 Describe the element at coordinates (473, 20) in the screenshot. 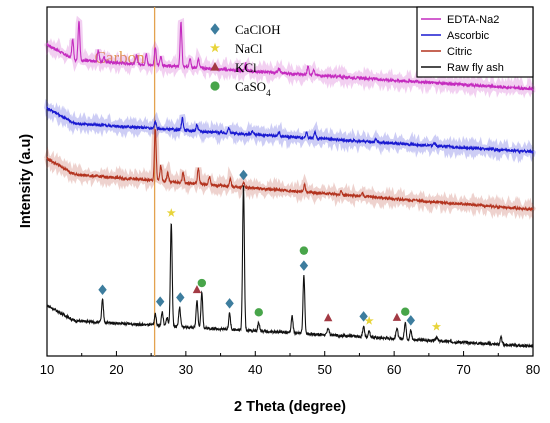

I see `legend-label-edta-na2: EDTA-Na2` at that location.